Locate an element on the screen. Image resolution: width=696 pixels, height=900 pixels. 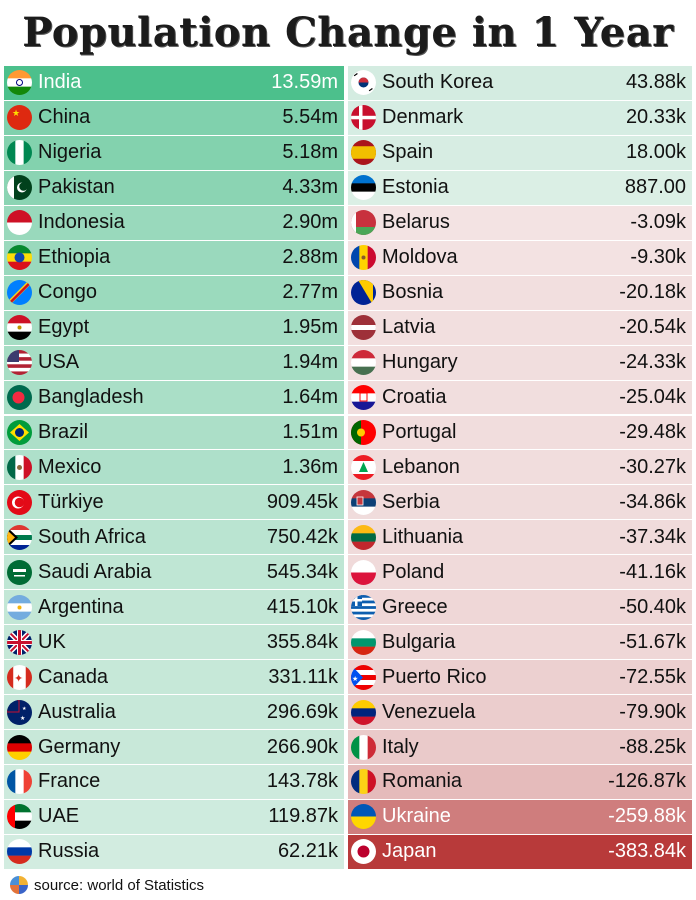
bangladesh-flag-icon is located at coordinates (19, 398).